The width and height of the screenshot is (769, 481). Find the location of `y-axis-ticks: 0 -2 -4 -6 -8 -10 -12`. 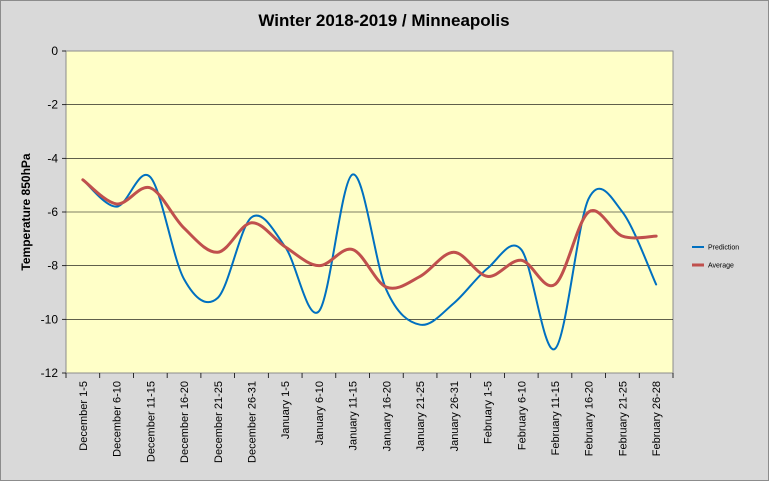

y-axis-ticks: 0 -2 -4 -6 -8 -10 -12 is located at coordinates (53, 212).